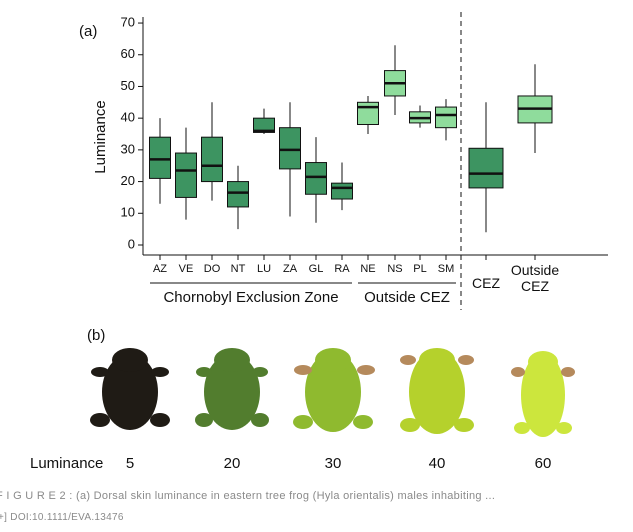 The width and height of the screenshot is (633, 532). Describe the element at coordinates (160, 269) in the screenshot. I see `x-tick-label: AZ` at that location.